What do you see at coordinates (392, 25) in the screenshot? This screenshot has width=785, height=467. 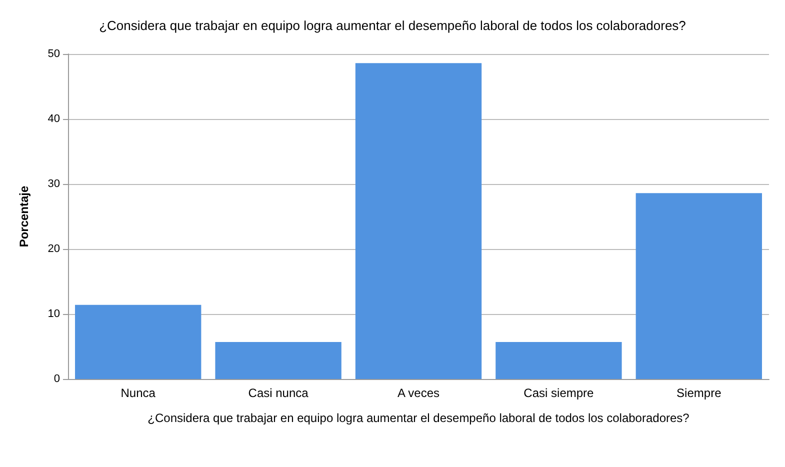 I see `chart-title: ¿Considera que trabajar en equipo logra aumentar el desempeño laboral de todos los colaboradores?` at bounding box center [392, 25].